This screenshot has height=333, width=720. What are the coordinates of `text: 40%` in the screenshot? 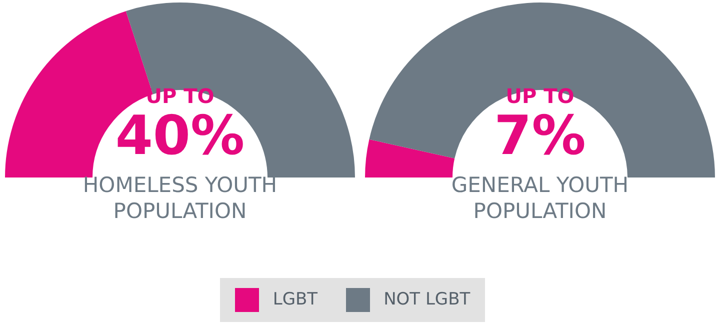 It's located at (180, 135).